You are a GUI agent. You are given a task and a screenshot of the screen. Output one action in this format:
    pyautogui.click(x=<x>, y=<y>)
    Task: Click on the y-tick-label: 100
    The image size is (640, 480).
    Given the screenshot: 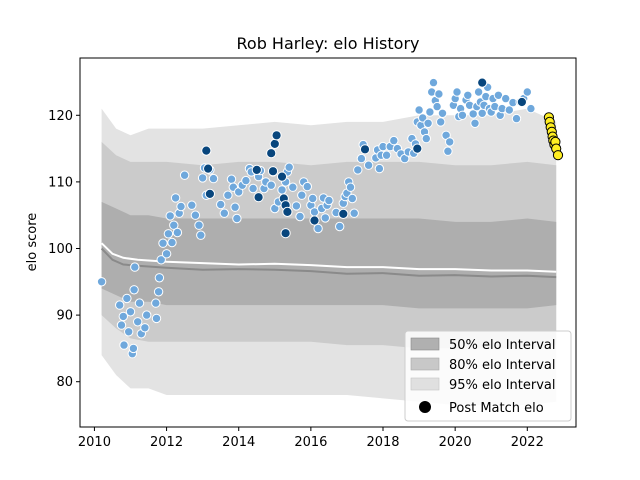 What is the action you would take?
    pyautogui.click(x=60, y=249)
    